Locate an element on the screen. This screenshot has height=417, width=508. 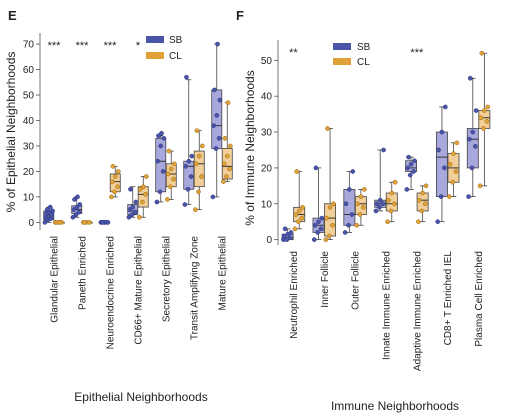
category-paneth-enriched is located at coordinates (81, 209).